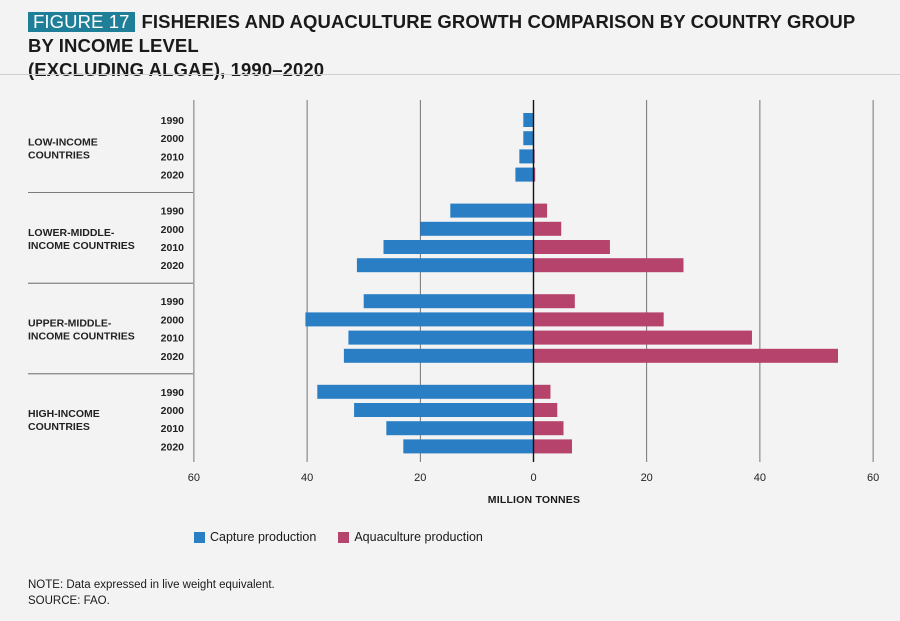 This screenshot has height=621, width=900. Describe the element at coordinates (59, 427) in the screenshot. I see `group-label-3-line-1: COUNTRIES` at that location.